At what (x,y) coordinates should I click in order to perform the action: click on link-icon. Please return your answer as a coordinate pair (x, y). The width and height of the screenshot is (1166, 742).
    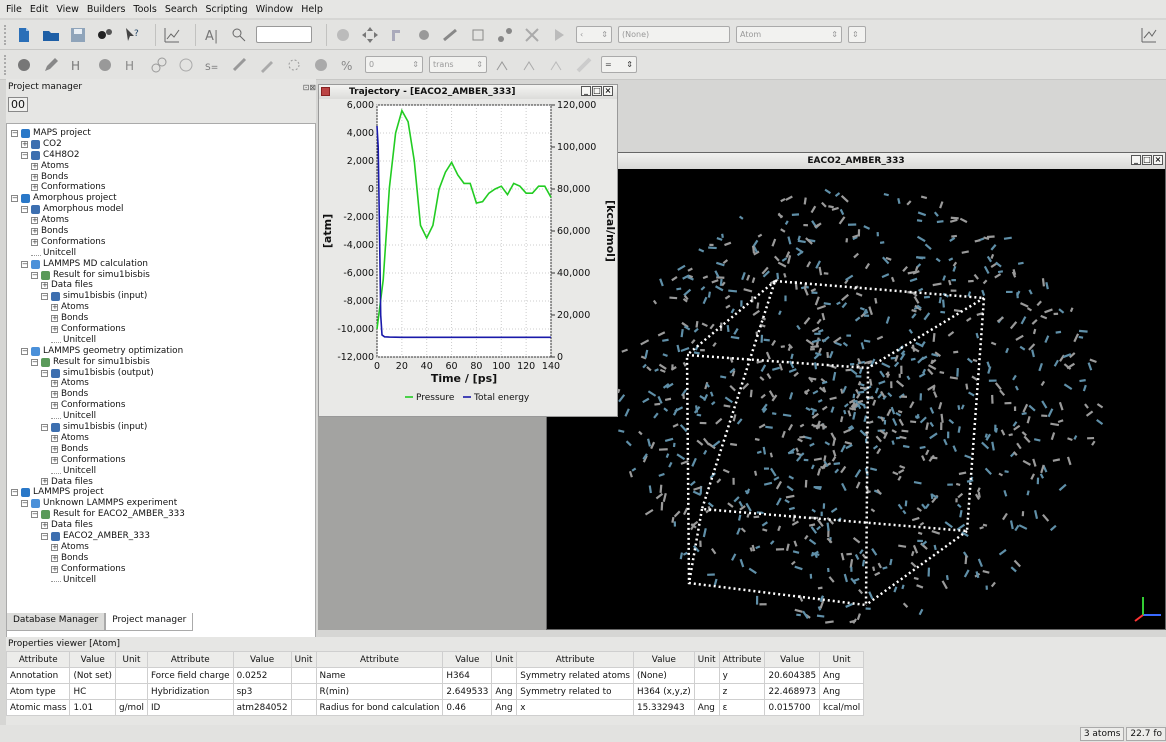
    Looking at the image, I should click on (159, 65).